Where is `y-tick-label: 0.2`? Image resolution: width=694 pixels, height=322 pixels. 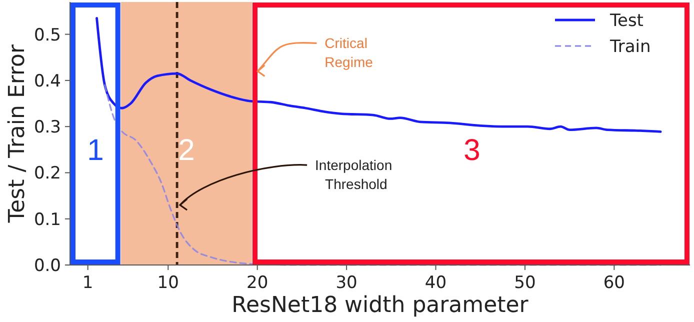
y-tick-label: 0.2 is located at coordinates (47, 174).